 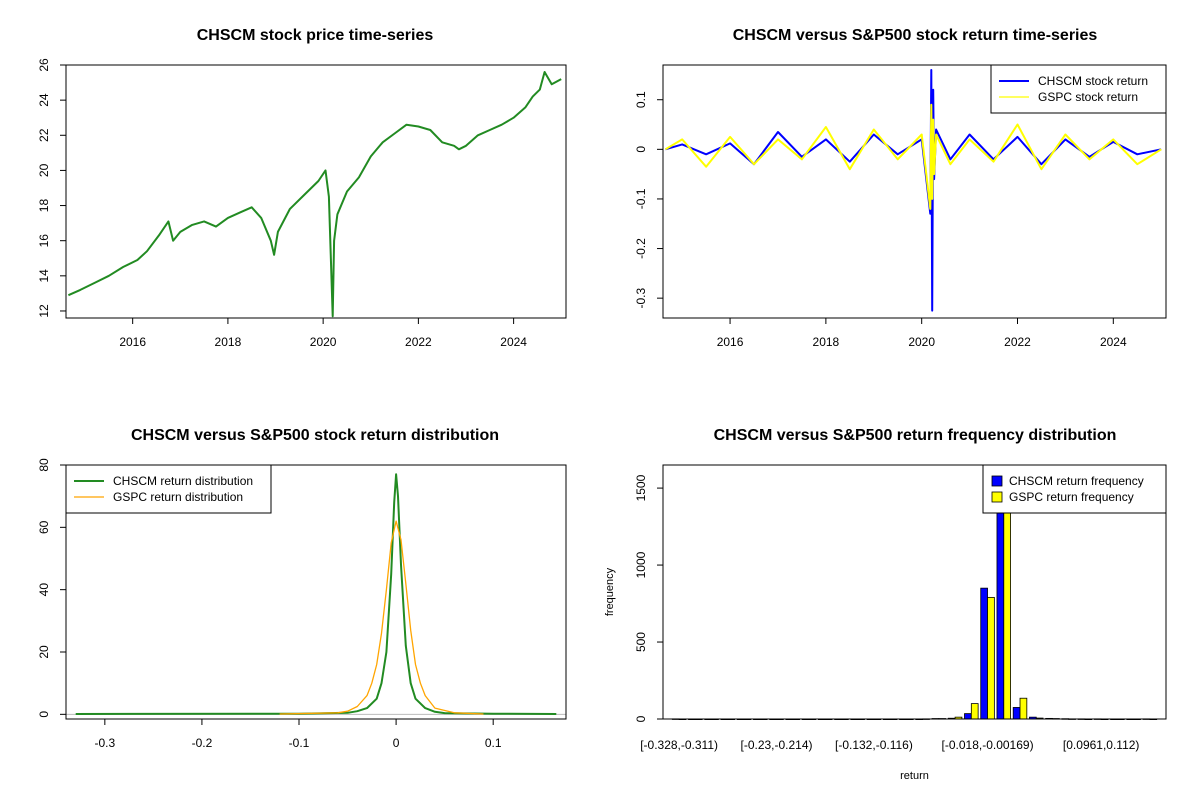 What do you see at coordinates (641, 297) in the screenshot?
I see `y-tick-label: -0.3` at bounding box center [641, 297].